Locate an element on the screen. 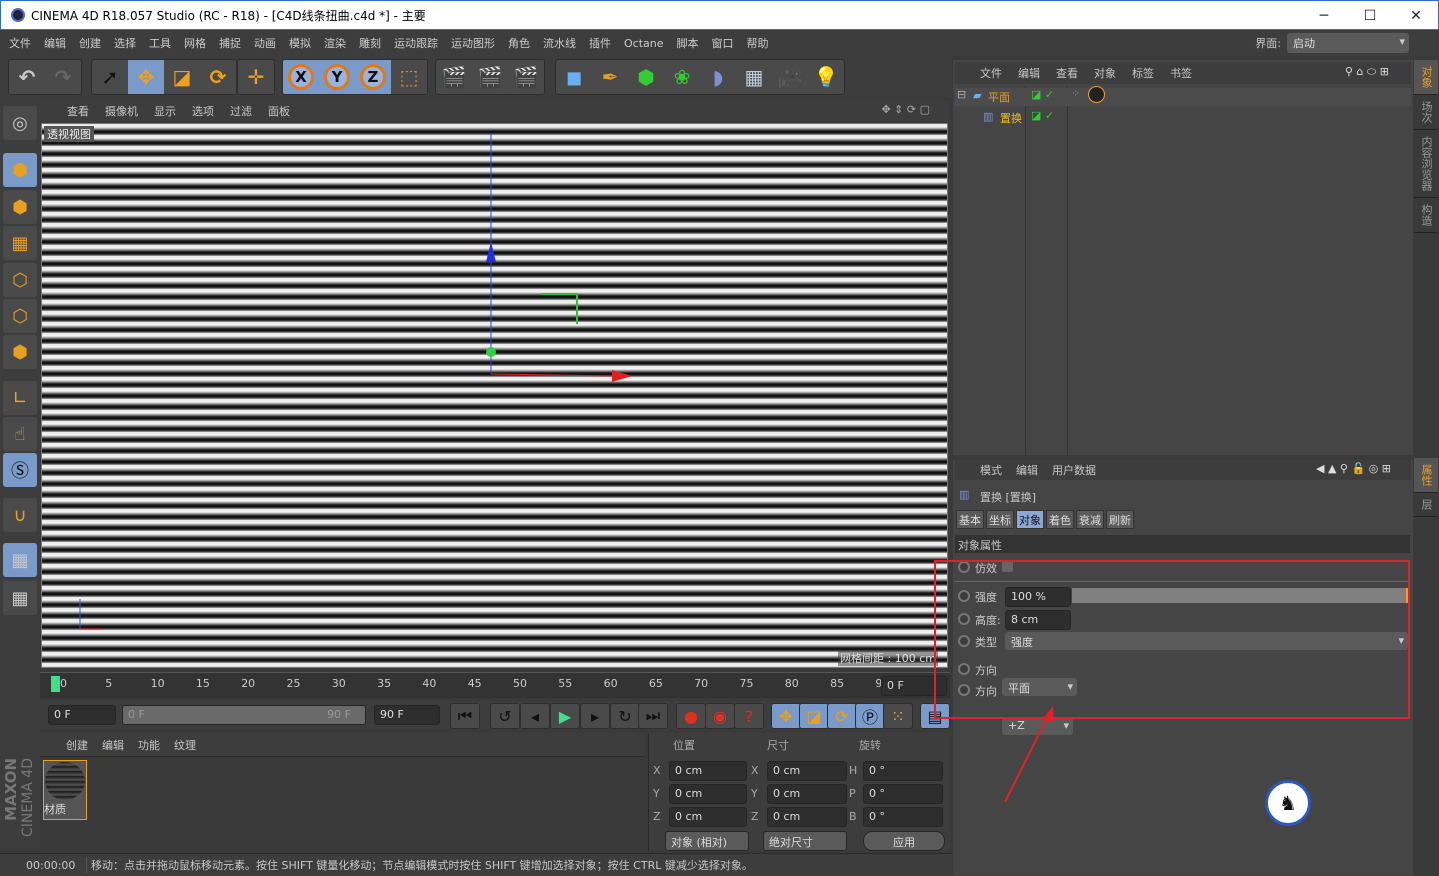 This screenshot has width=1439, height=876. size-field: 0 cm is located at coordinates (807, 817).